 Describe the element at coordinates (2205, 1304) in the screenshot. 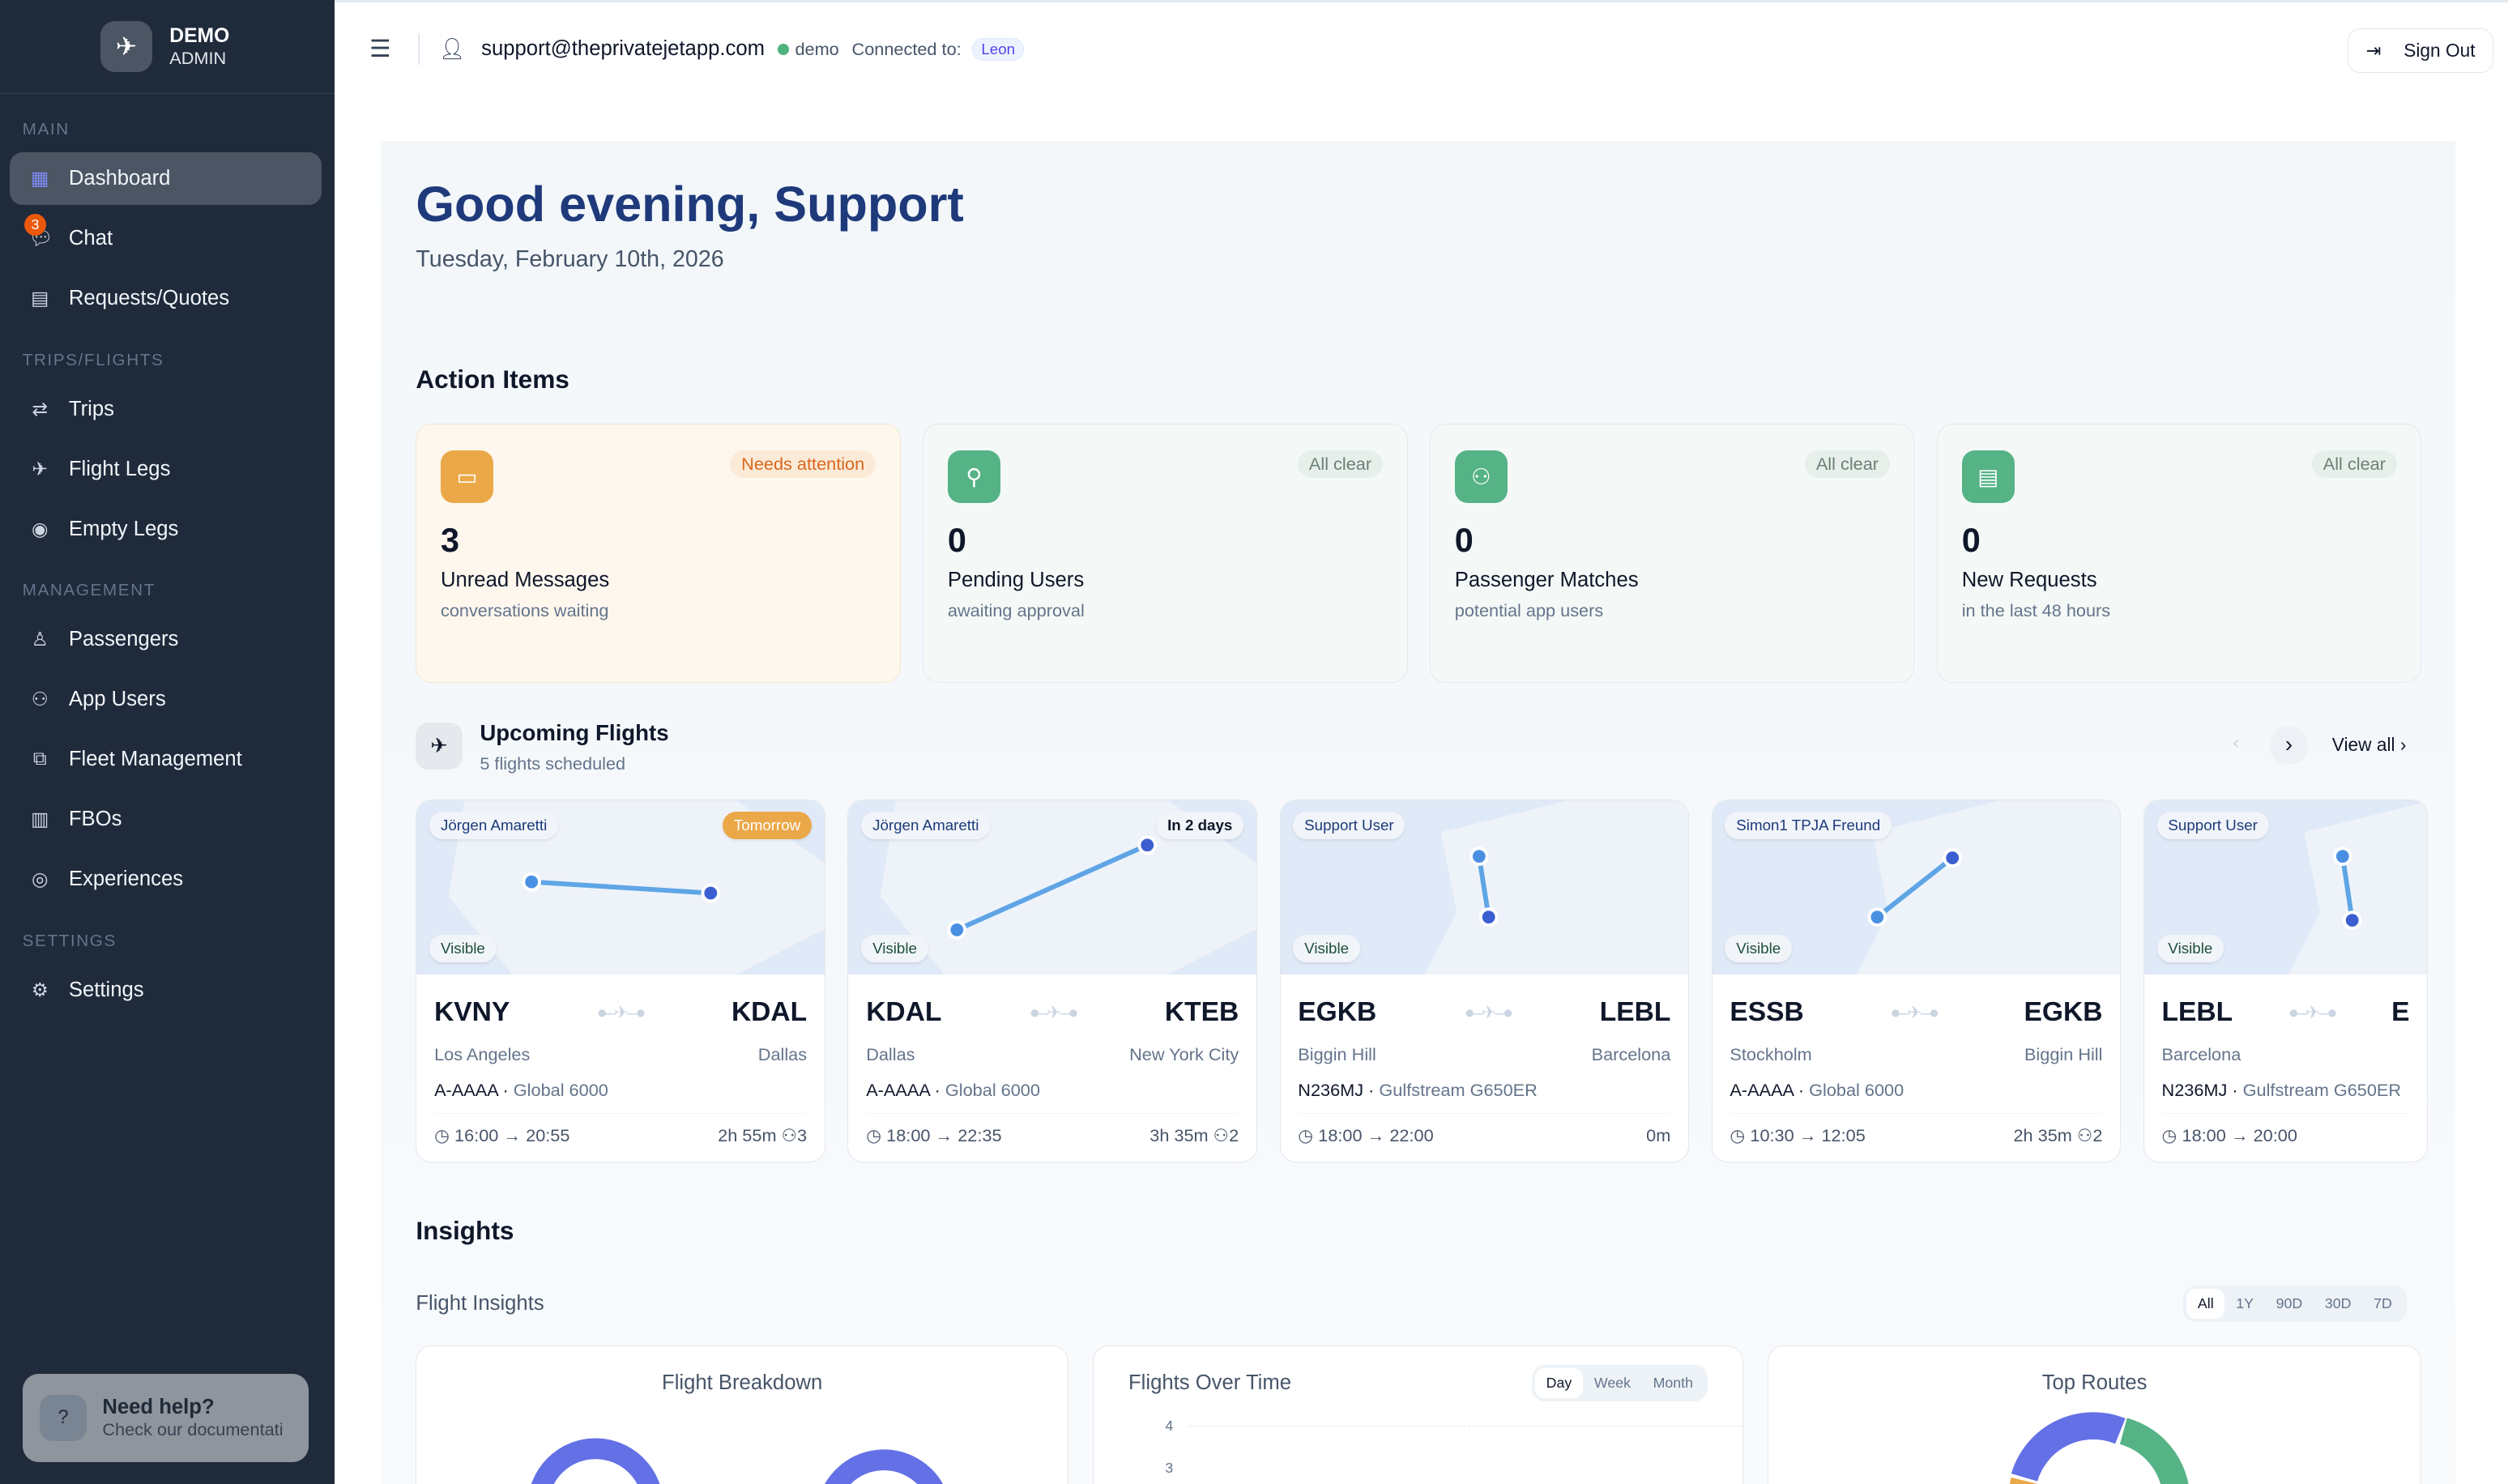

I see `range-option: All` at that location.